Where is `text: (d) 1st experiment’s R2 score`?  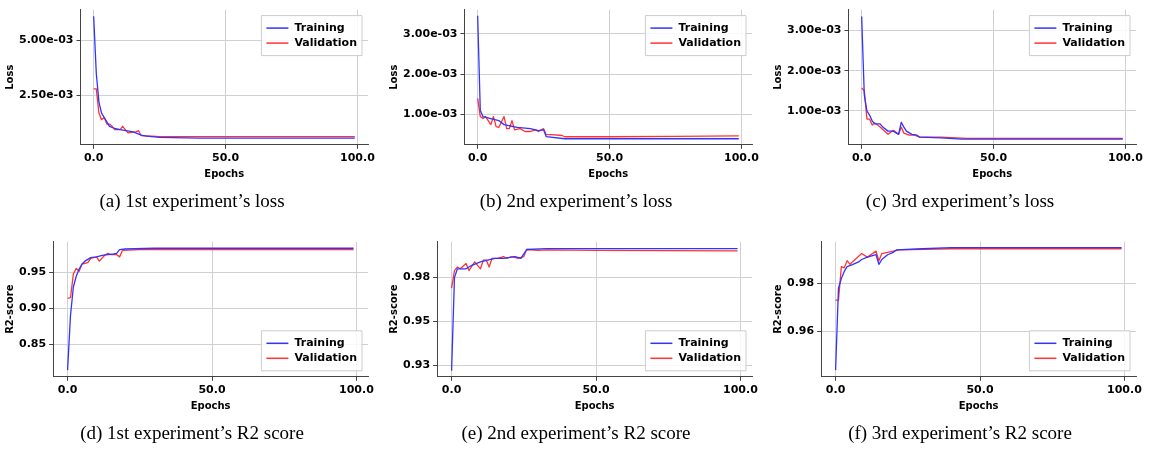 text: (d) 1st experiment’s R2 score is located at coordinates (192, 433).